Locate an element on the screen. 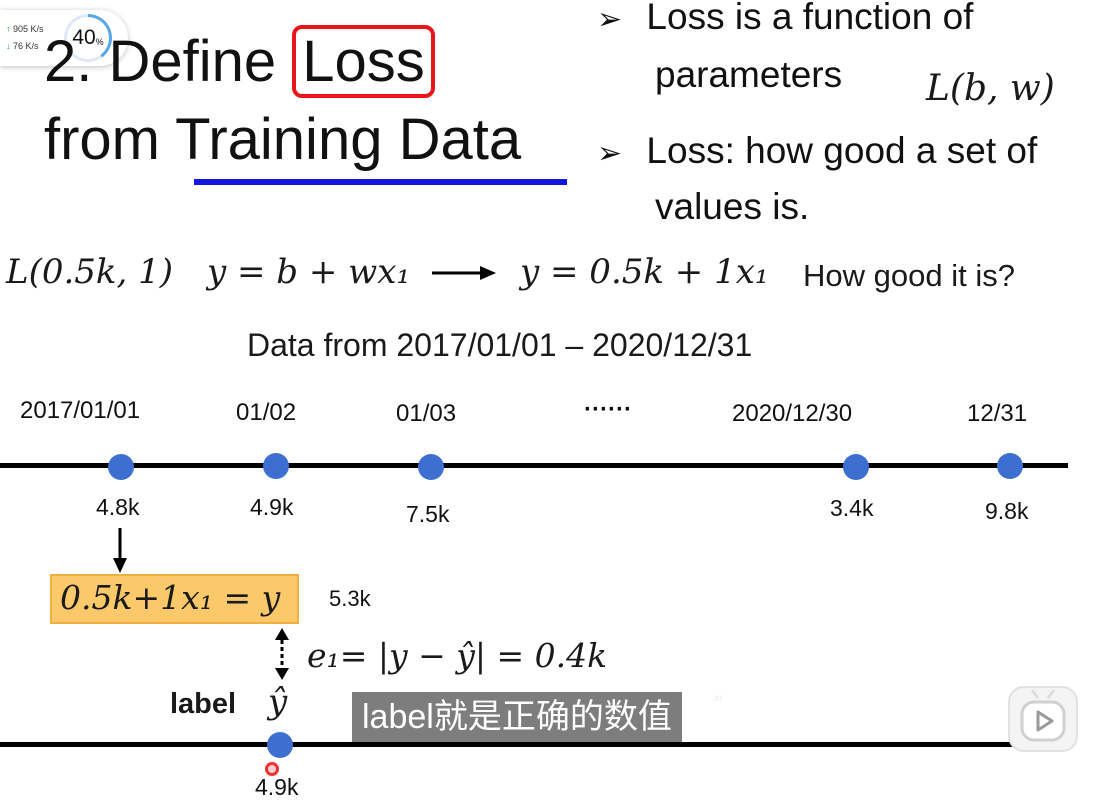 This screenshot has height=801, width=1099. data-value: 3.4k is located at coordinates (852, 508).